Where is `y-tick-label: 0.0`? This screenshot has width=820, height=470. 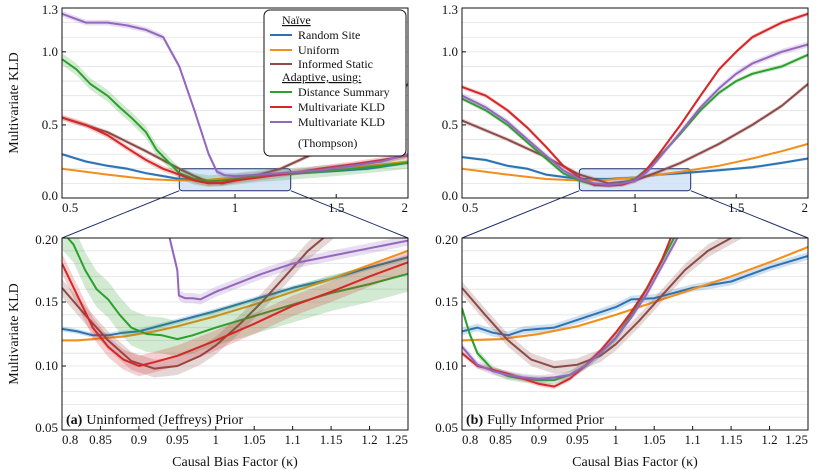 y-tick-label: 0.0 is located at coordinates (450, 195).